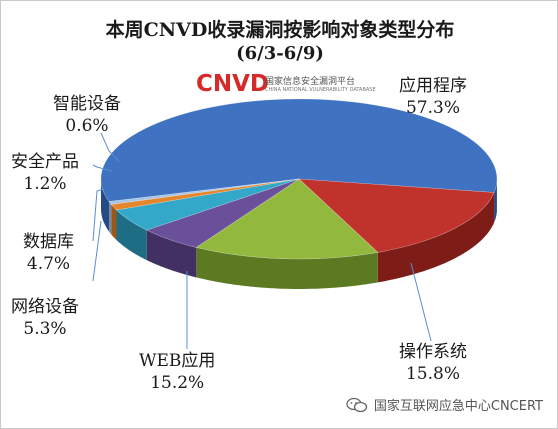  I want to click on slice-value: 4.7%, so click(48, 264).